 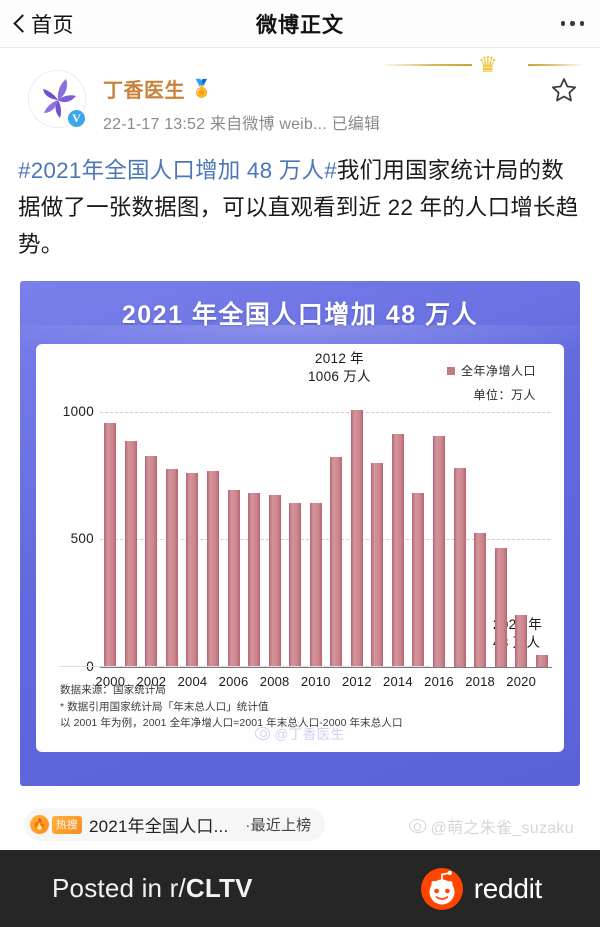 I want to click on chart-note-line: * 数据引用国家统计局「年末总人口」统计值, so click(x=164, y=706).